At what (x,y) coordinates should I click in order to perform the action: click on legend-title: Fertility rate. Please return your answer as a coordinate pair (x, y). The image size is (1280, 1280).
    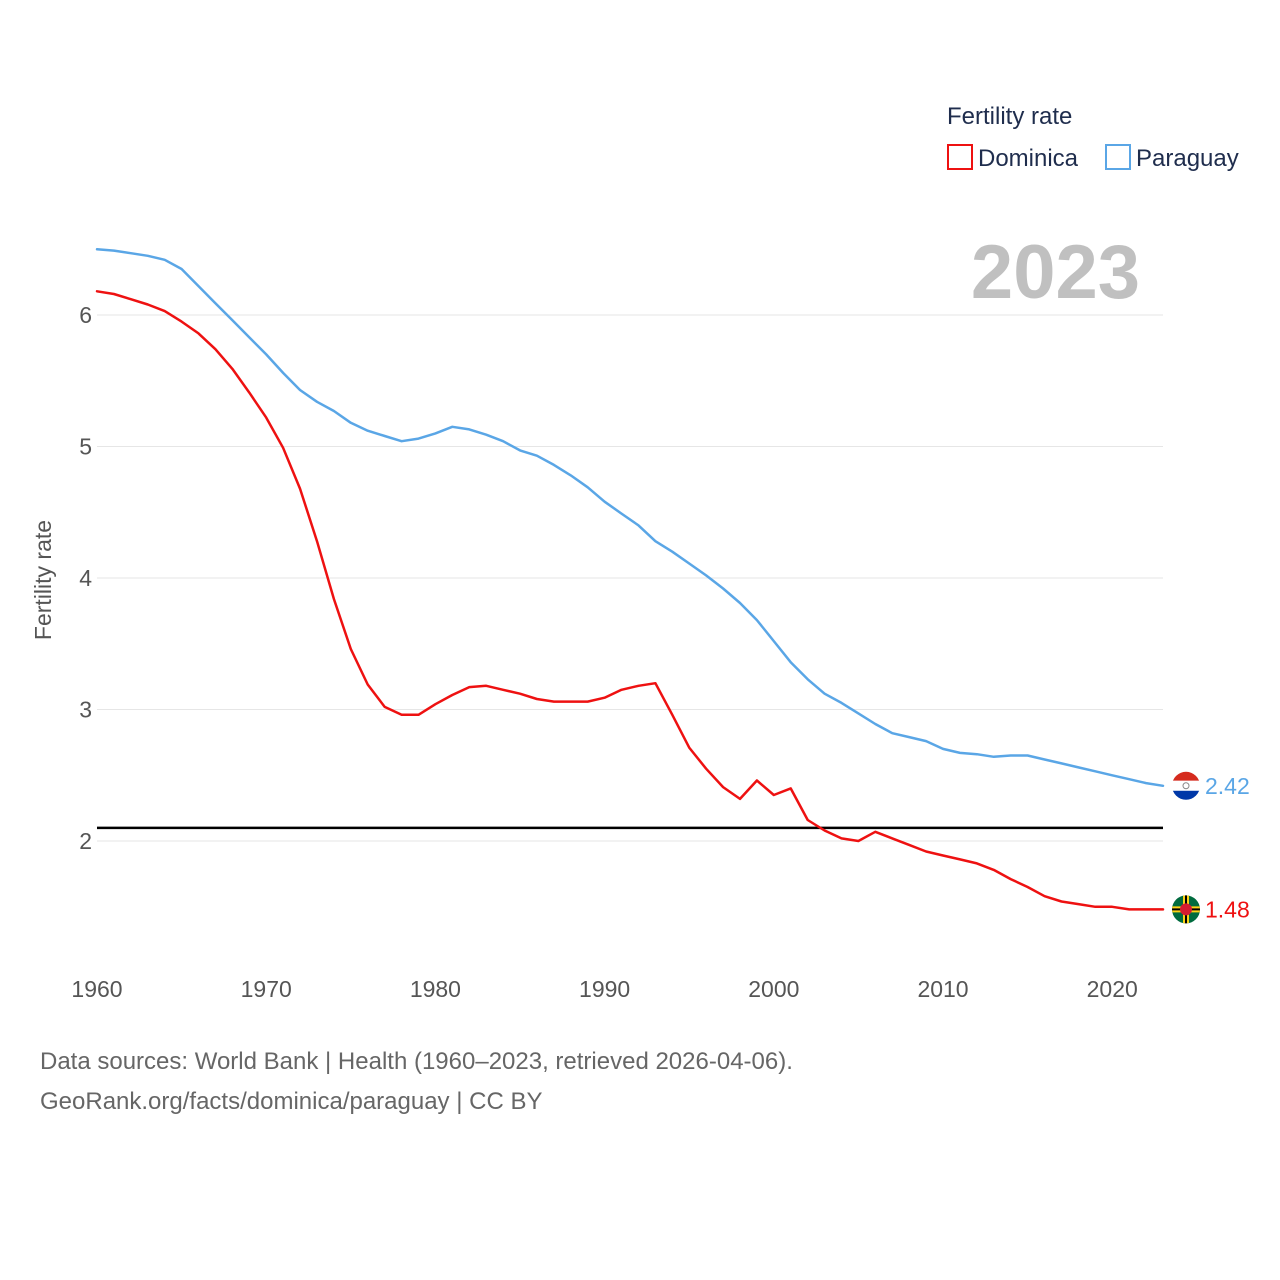
    Looking at the image, I should click on (1009, 116).